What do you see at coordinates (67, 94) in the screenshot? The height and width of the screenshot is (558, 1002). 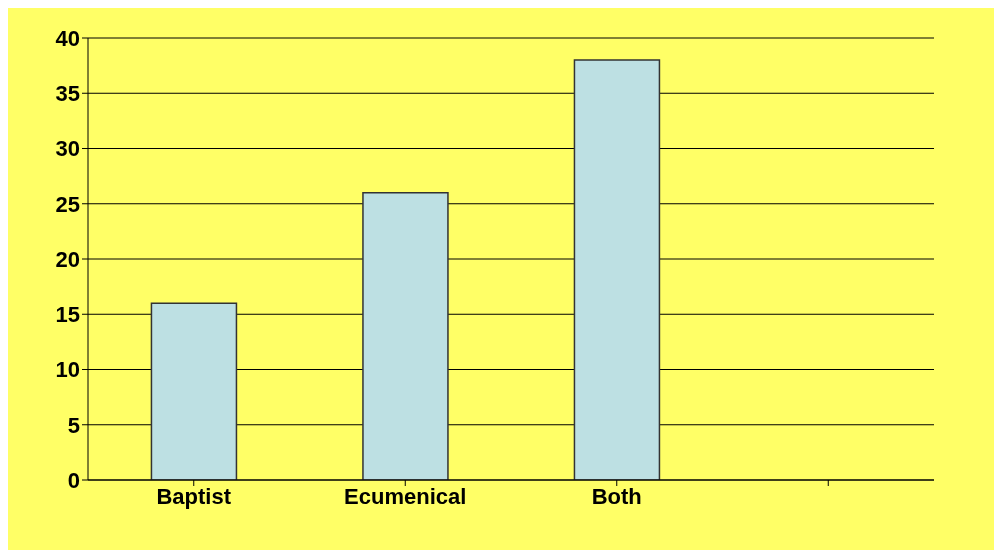 I see `y-tick-label: 35` at bounding box center [67, 94].